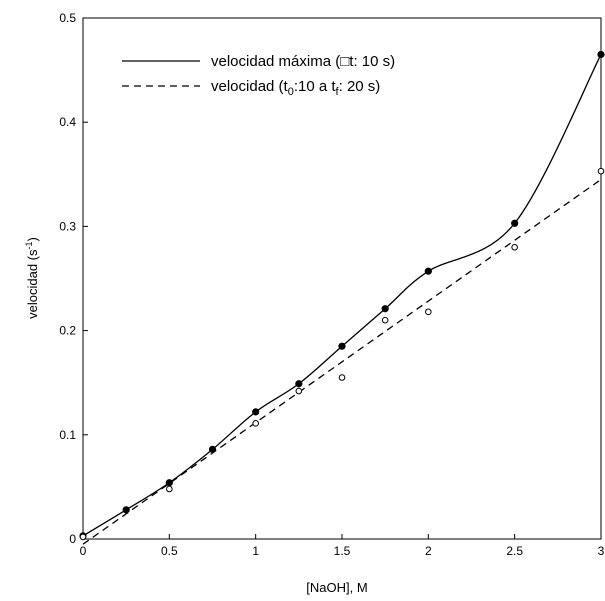  What do you see at coordinates (428, 551) in the screenshot?
I see `x-tick-label: 2` at bounding box center [428, 551].